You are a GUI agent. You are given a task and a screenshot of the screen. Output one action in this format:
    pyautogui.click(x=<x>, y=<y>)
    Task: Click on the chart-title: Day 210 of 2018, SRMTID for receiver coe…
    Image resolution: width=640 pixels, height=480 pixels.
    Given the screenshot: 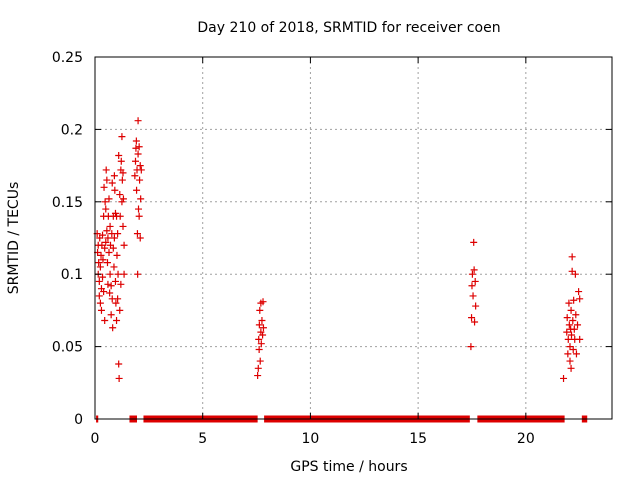 What is the action you would take?
    pyautogui.click(x=348, y=28)
    